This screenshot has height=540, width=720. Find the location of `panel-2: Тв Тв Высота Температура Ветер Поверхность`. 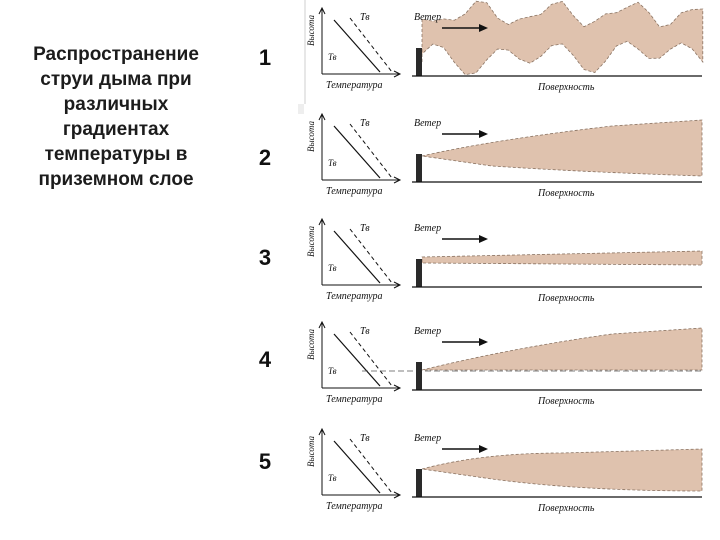

panel-2: Тв Тв Высота Температура Ветер Поверхность is located at coordinates (504, 155).